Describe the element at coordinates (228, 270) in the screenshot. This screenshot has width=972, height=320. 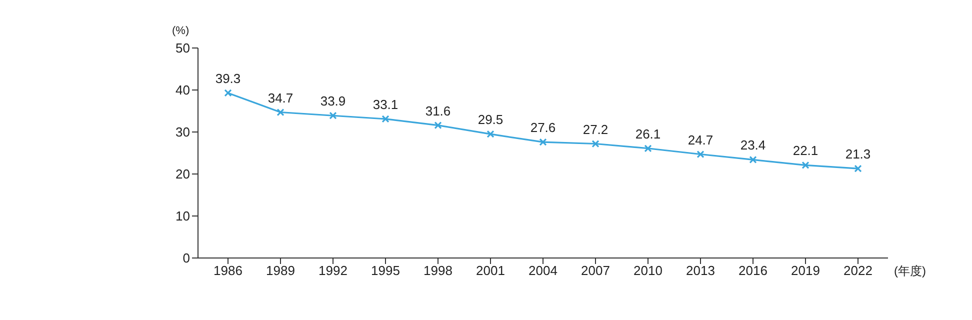
I see `x-tick-label: 1986` at that location.